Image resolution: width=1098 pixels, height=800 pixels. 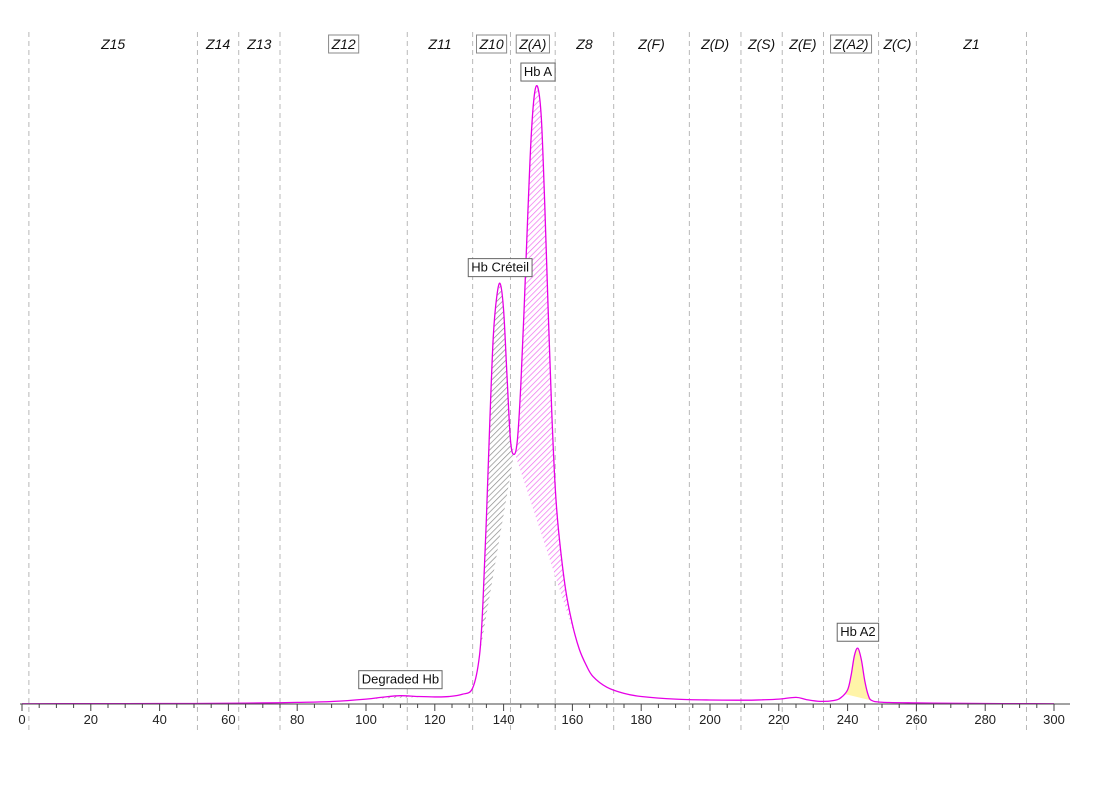 What do you see at coordinates (641, 719) in the screenshot?
I see `x-tick-label: 180` at bounding box center [641, 719].